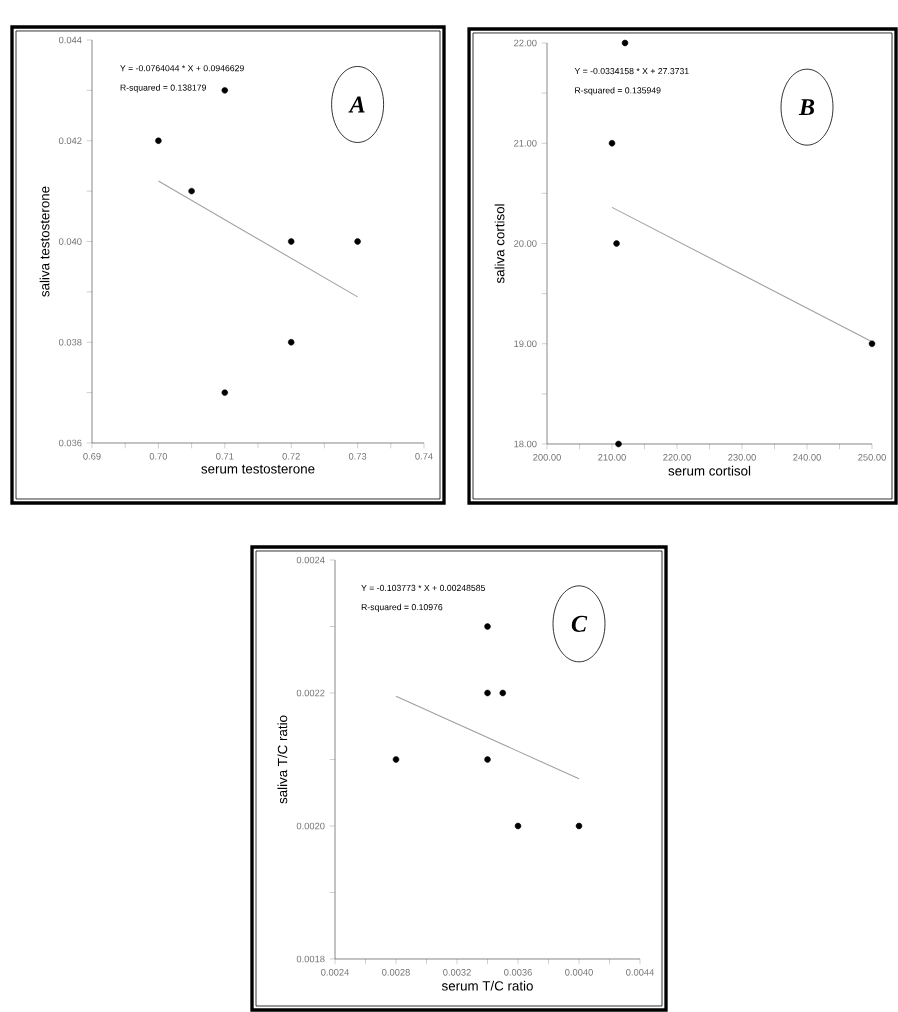 The width and height of the screenshot is (898, 1012). I want to click on x-tick-label: 0.72, so click(291, 456).